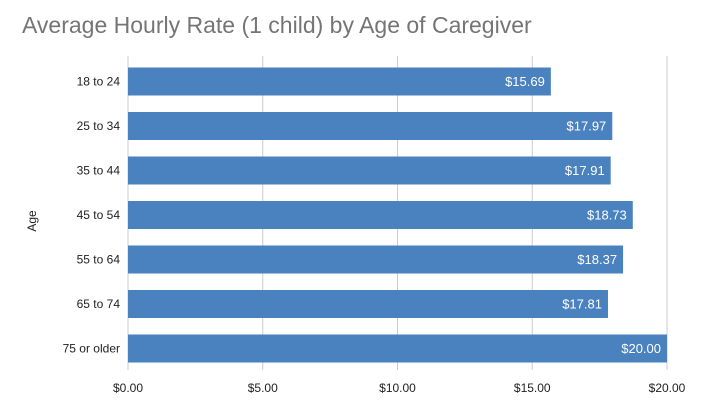 This screenshot has width=718, height=417. I want to click on x-tick-labels: $0.00 $5.00 $10.00 $15.00 $20.00, so click(399, 388).